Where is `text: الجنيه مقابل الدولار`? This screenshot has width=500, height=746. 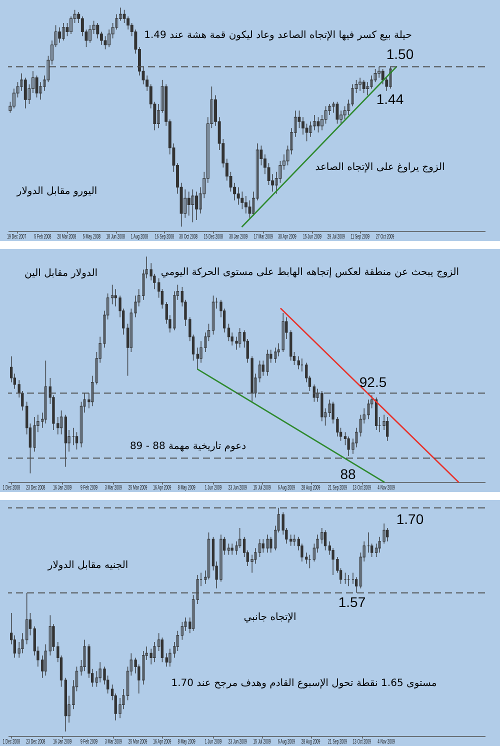 text: الجنيه مقابل الدولار is located at coordinates (87, 565).